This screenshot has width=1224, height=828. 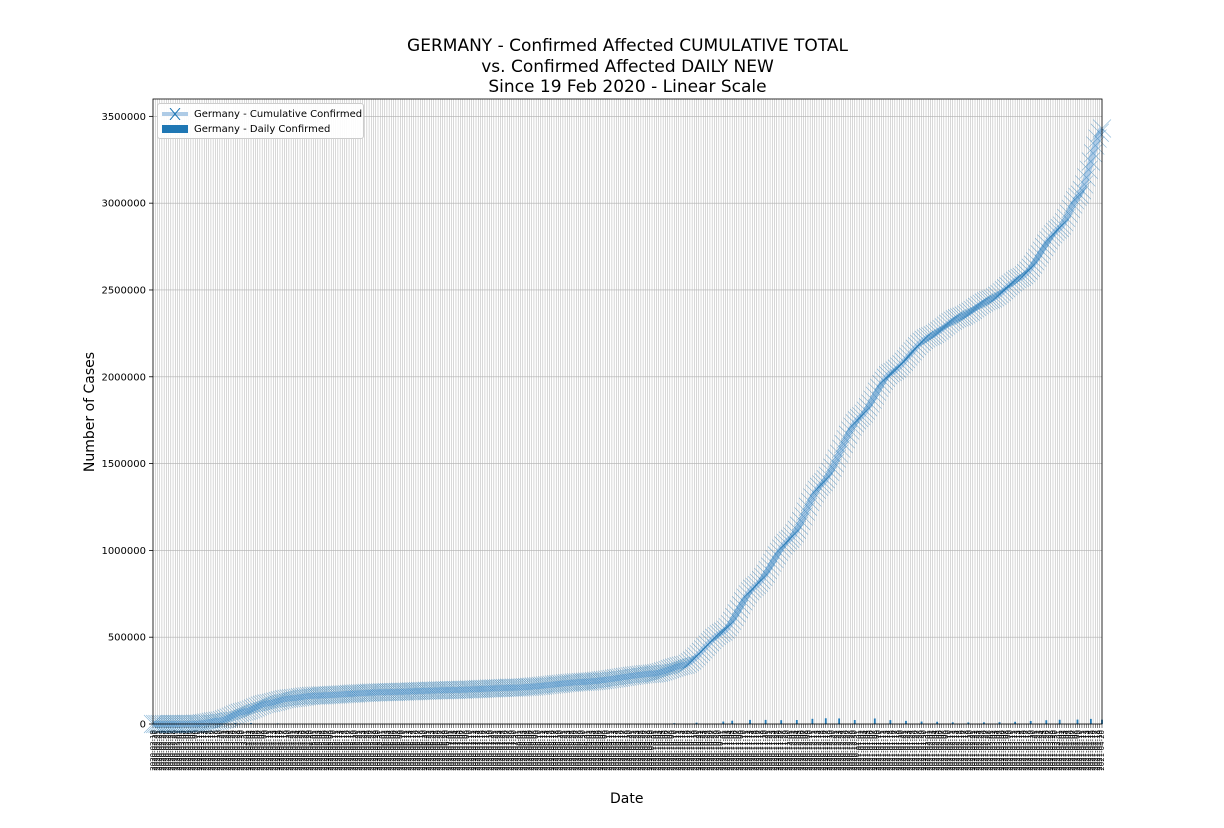 What do you see at coordinates (420, 750) in the screenshot?
I see `x-tick-label: 2020-06-18` at bounding box center [420, 750].